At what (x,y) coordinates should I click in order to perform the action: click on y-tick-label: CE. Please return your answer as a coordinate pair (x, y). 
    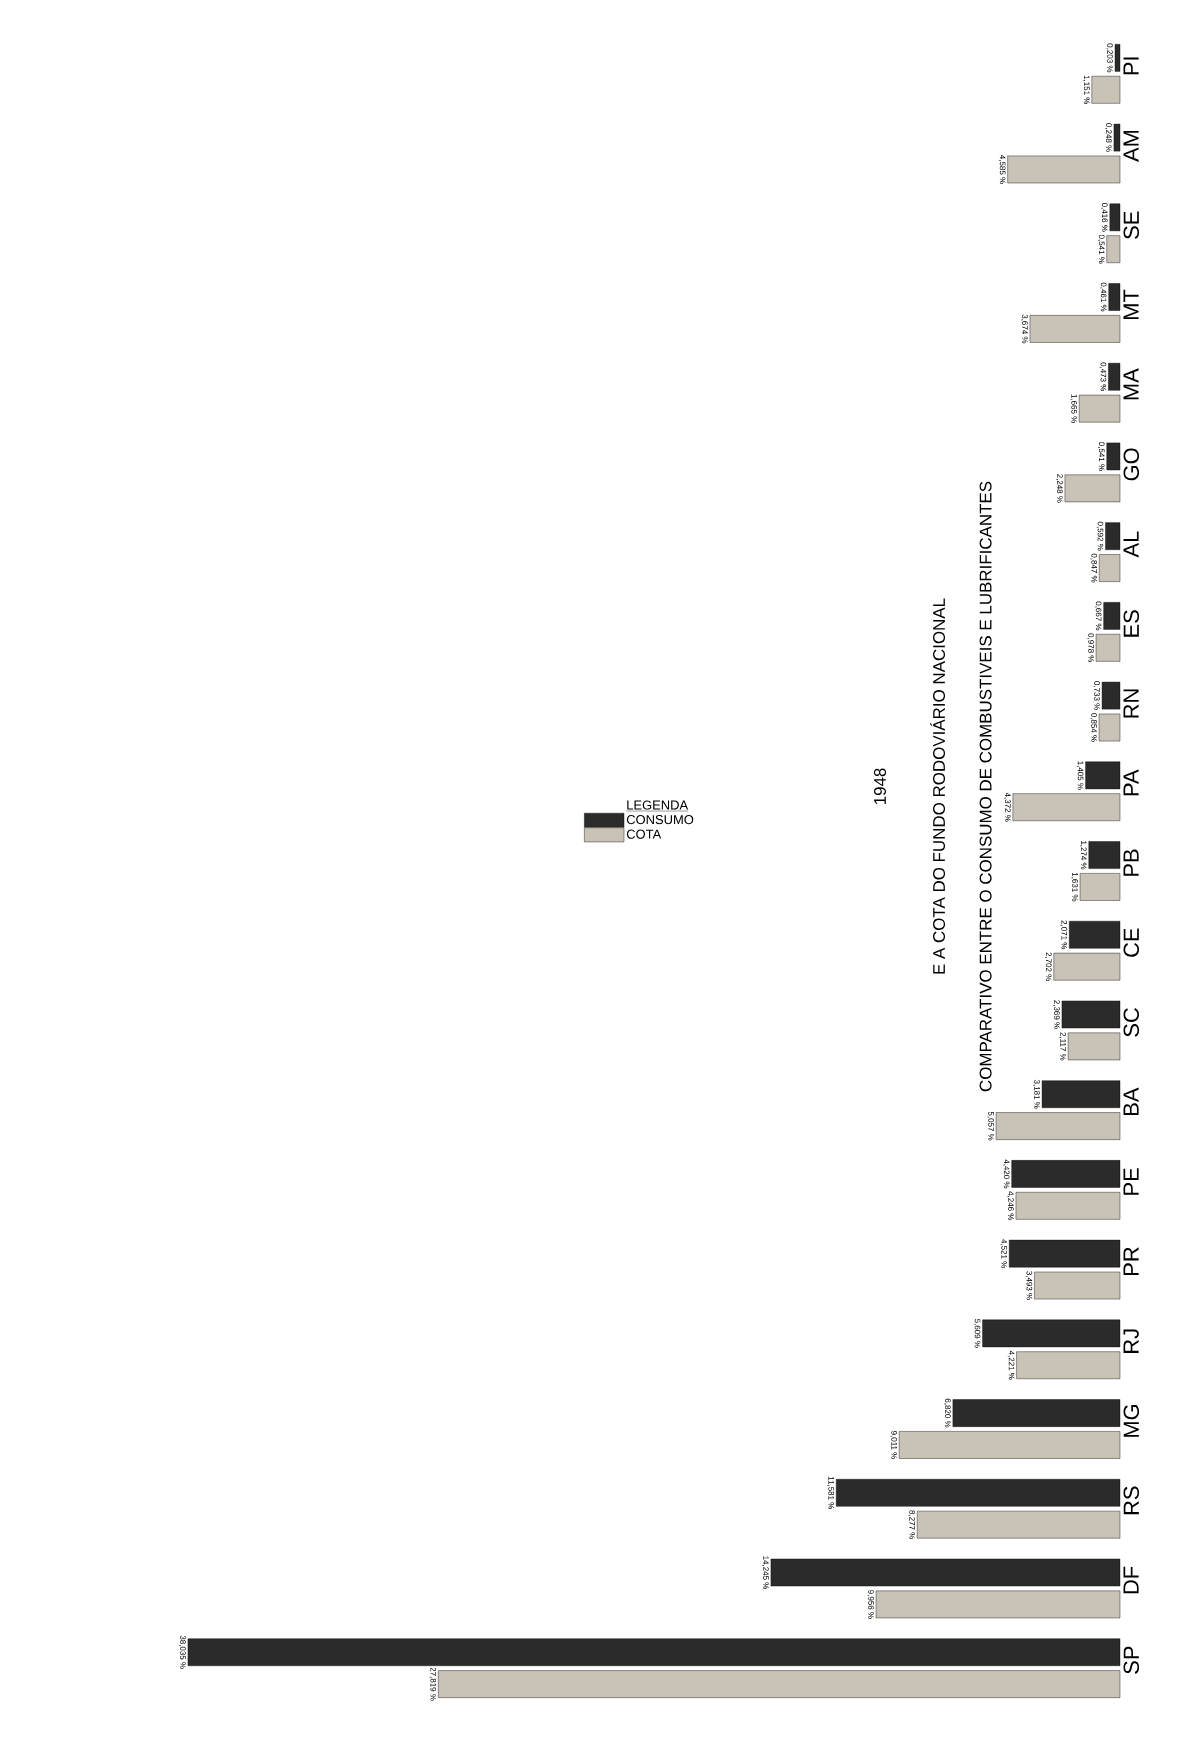
    Looking at the image, I should click on (1131, 942).